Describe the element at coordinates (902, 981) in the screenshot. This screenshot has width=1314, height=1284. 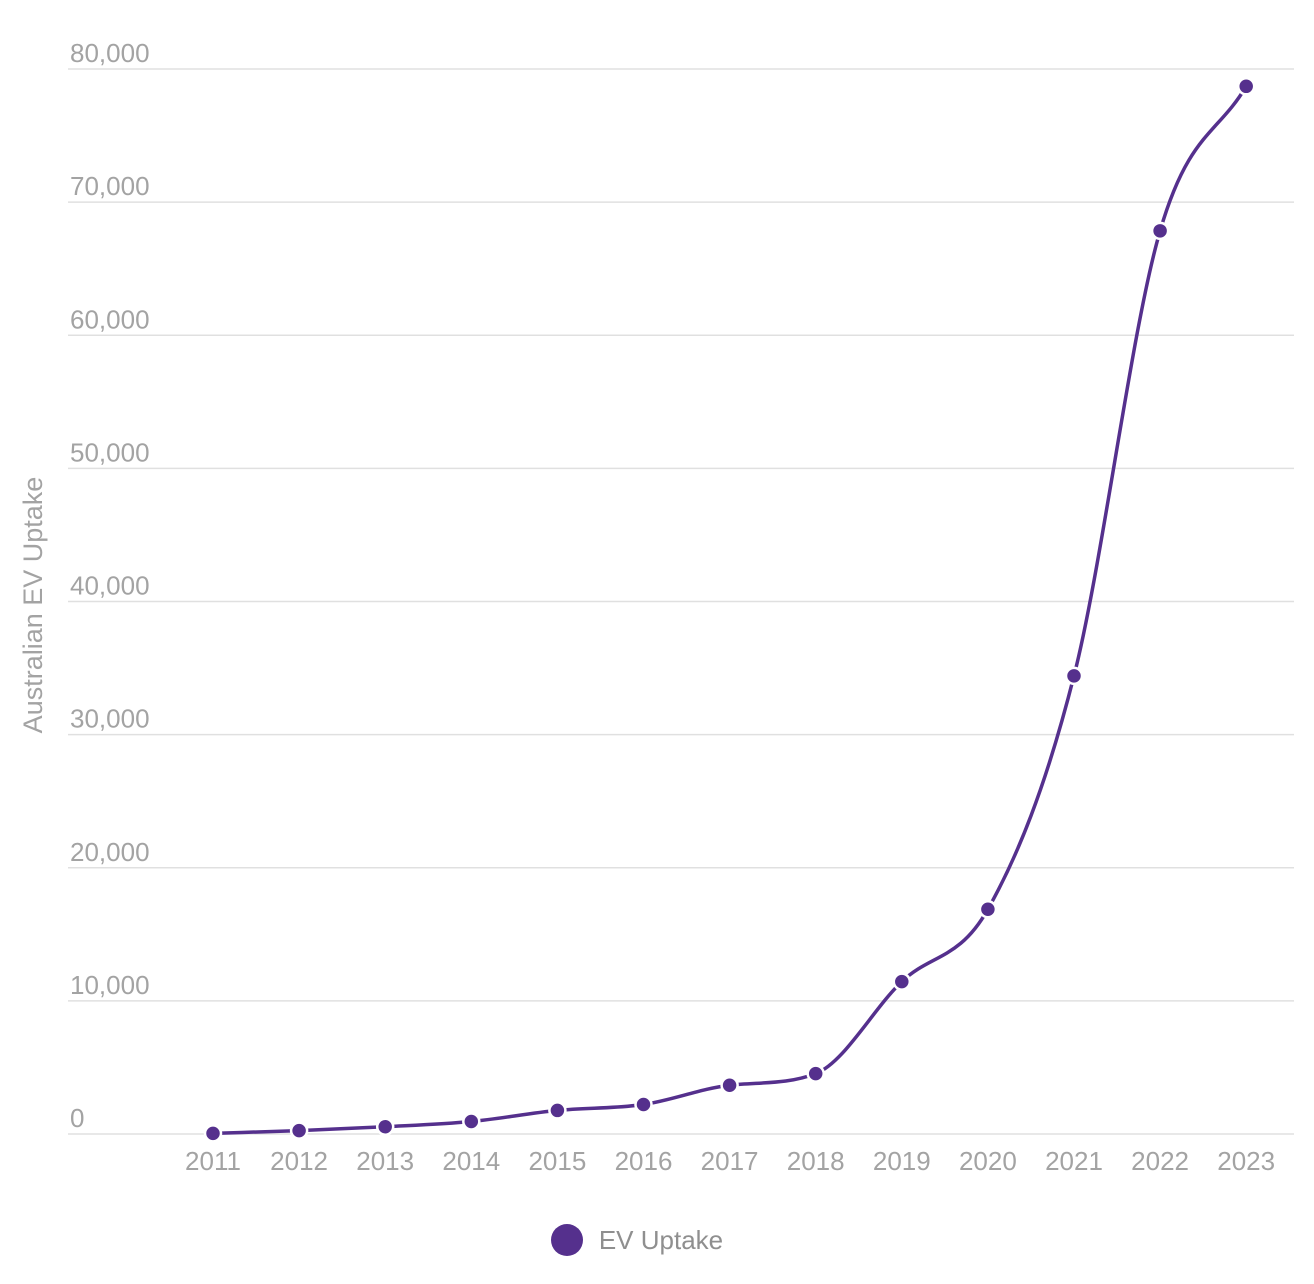
I see `data-point-2019` at that location.